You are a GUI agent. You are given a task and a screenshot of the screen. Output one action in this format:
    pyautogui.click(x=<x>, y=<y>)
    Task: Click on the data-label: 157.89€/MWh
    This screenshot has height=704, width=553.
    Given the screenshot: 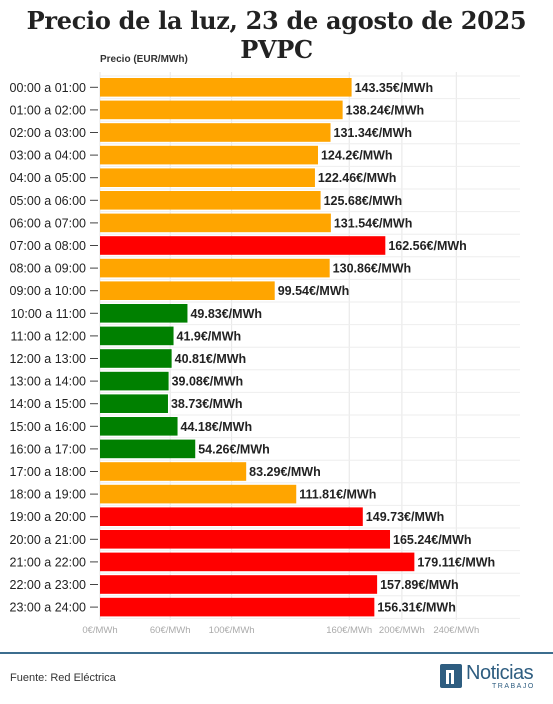 What is the action you would take?
    pyautogui.click(x=419, y=585)
    